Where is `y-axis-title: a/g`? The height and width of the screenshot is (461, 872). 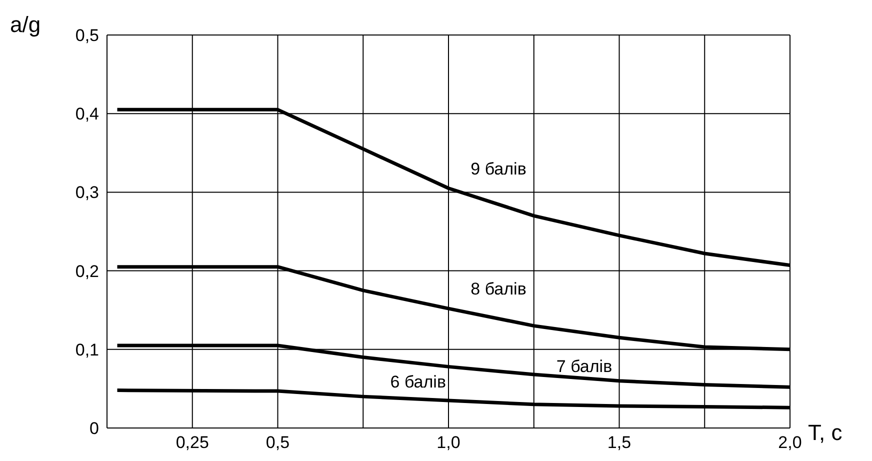
y-axis-title: a/g is located at coordinates (25, 25).